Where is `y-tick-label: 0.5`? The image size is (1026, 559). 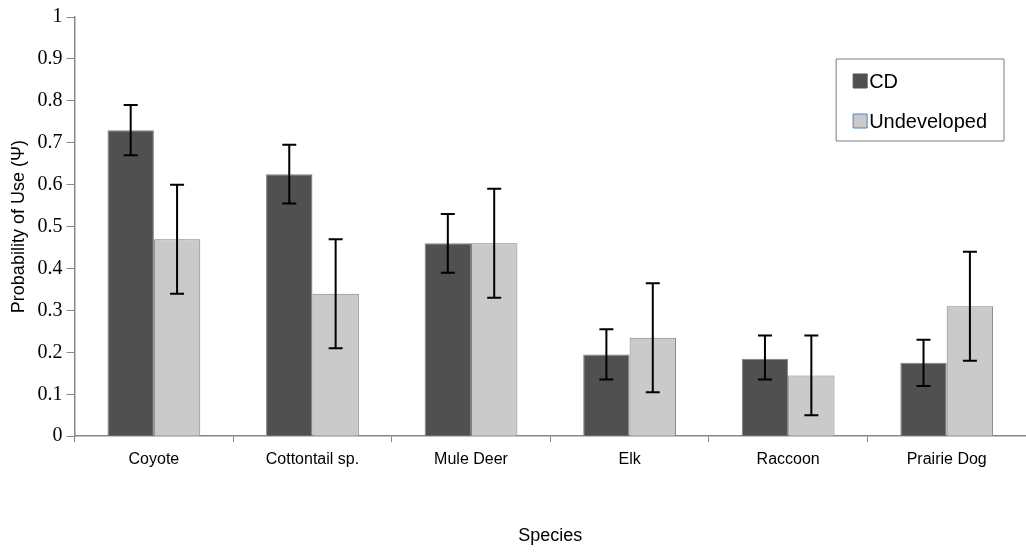
y-tick-label: 0.5 is located at coordinates (50, 224).